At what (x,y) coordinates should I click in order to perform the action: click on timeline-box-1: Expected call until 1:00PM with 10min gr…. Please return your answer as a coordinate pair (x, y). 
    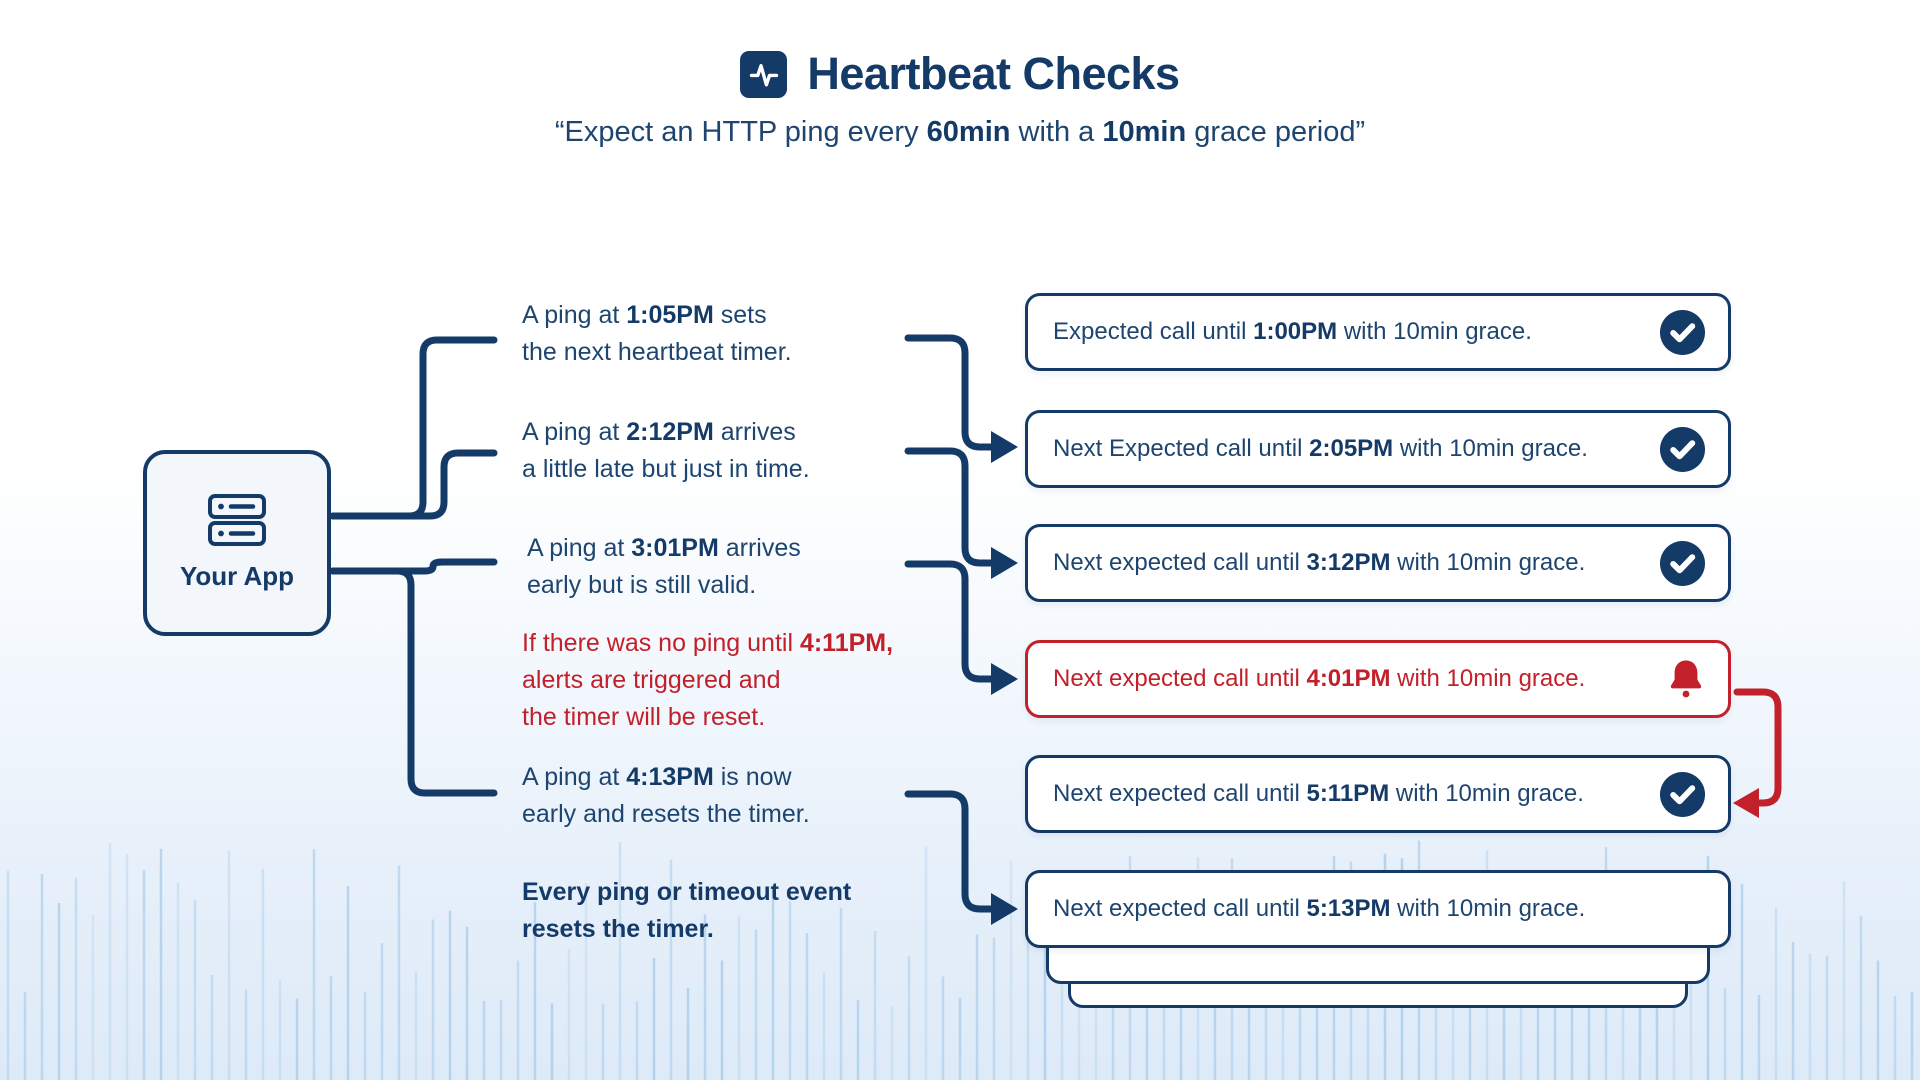
    Looking at the image, I should click on (1378, 332).